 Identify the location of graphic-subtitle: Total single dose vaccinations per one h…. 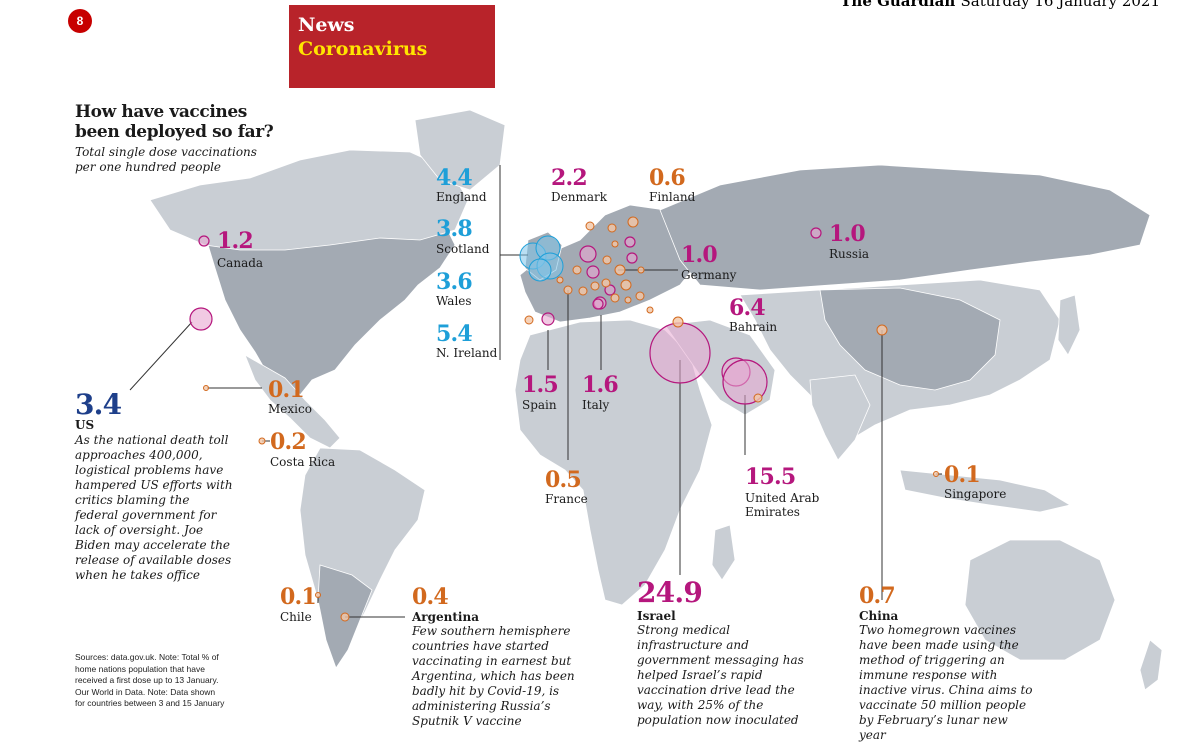
(166, 159).